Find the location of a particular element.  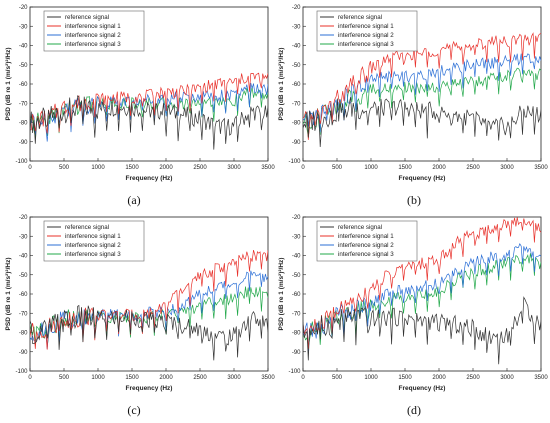

panel-caption: (a) is located at coordinates (133, 200).